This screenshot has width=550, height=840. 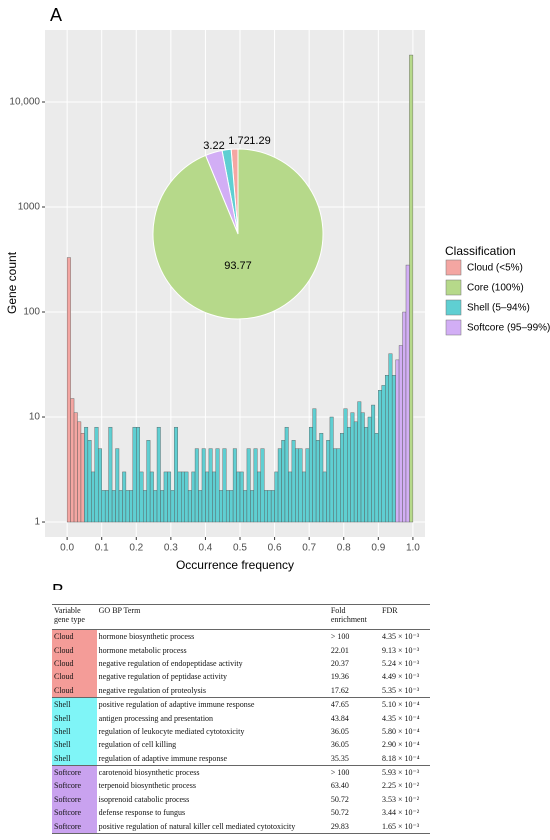 I want to click on table-cell: 50.72, so click(x=339, y=813).